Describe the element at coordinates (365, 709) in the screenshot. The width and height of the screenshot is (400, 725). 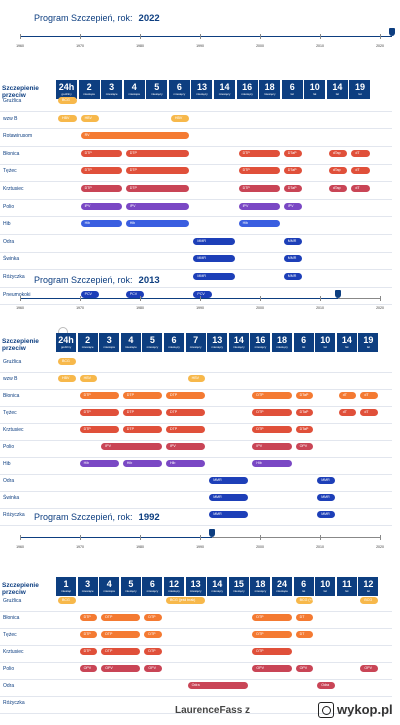
I see `watermark-site: wykop.pl` at that location.